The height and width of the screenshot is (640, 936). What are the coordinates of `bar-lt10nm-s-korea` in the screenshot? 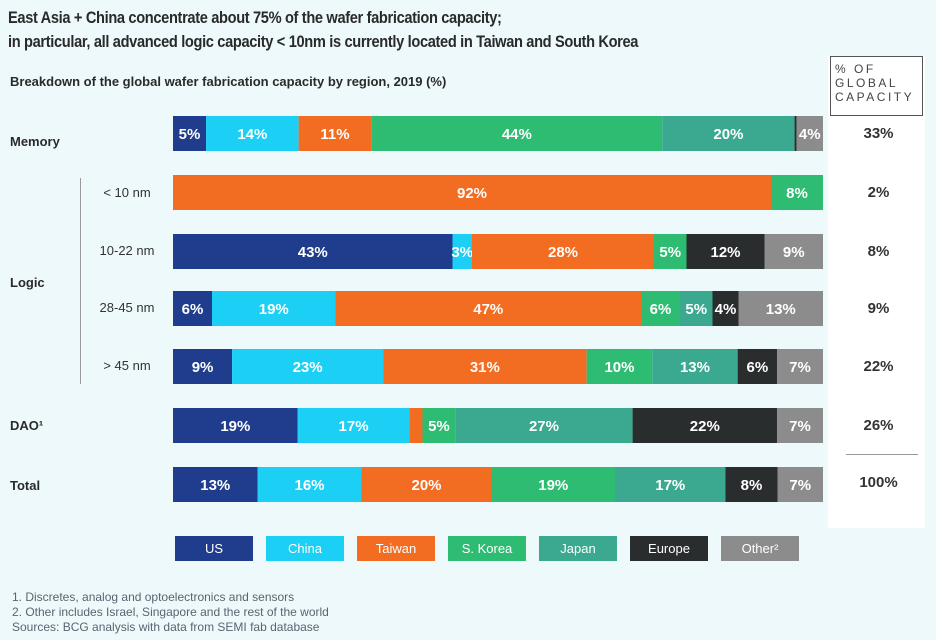 It's located at (797, 192).